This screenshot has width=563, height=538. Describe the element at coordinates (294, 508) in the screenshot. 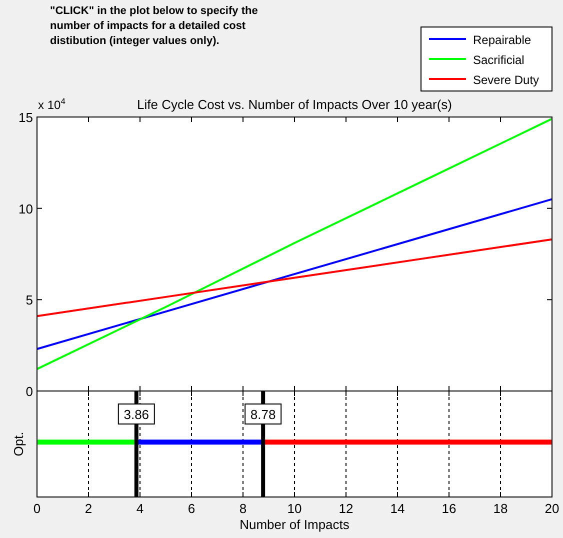

I see `x-tick-label: 10` at that location.